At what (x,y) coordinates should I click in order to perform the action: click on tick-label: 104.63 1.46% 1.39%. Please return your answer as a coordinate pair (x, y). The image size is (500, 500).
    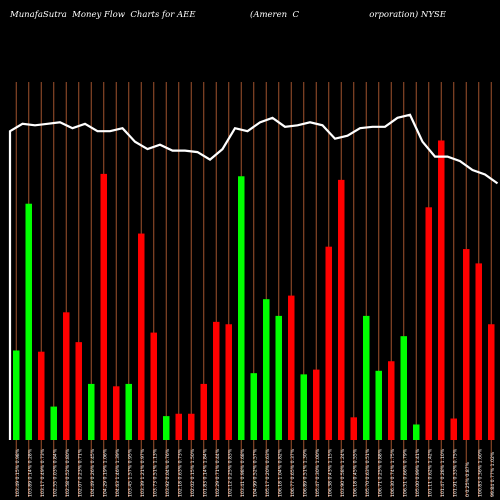
    Looking at the image, I should click on (118, 472).